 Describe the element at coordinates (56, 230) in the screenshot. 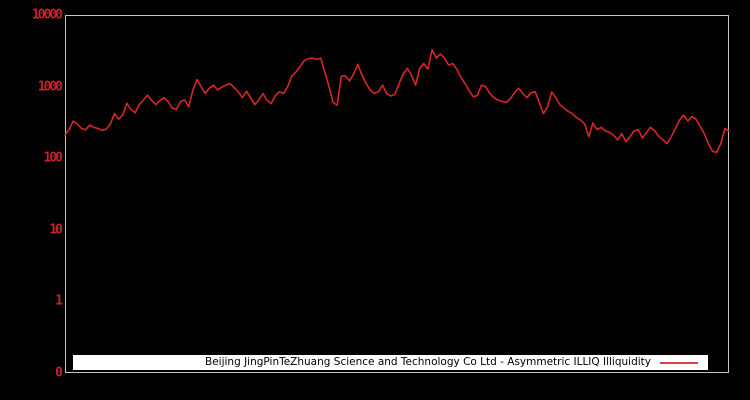

I see `y-axis-tick-label: 10` at that location.